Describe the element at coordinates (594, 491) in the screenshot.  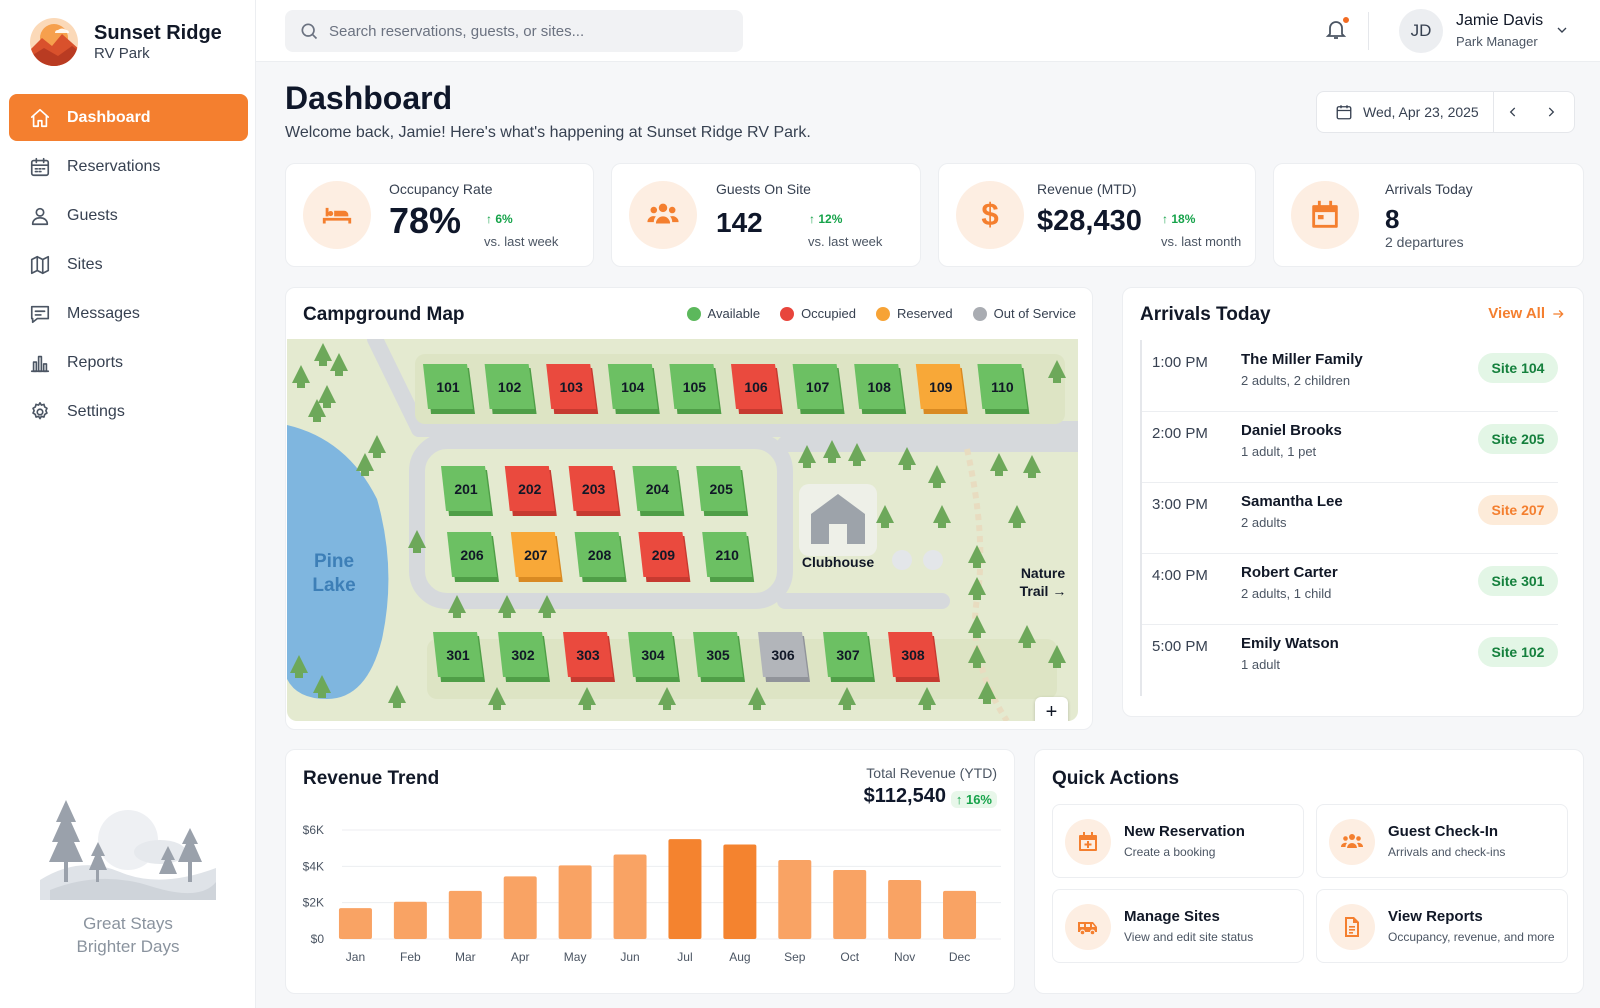
I see `site-203: 203` at that location.